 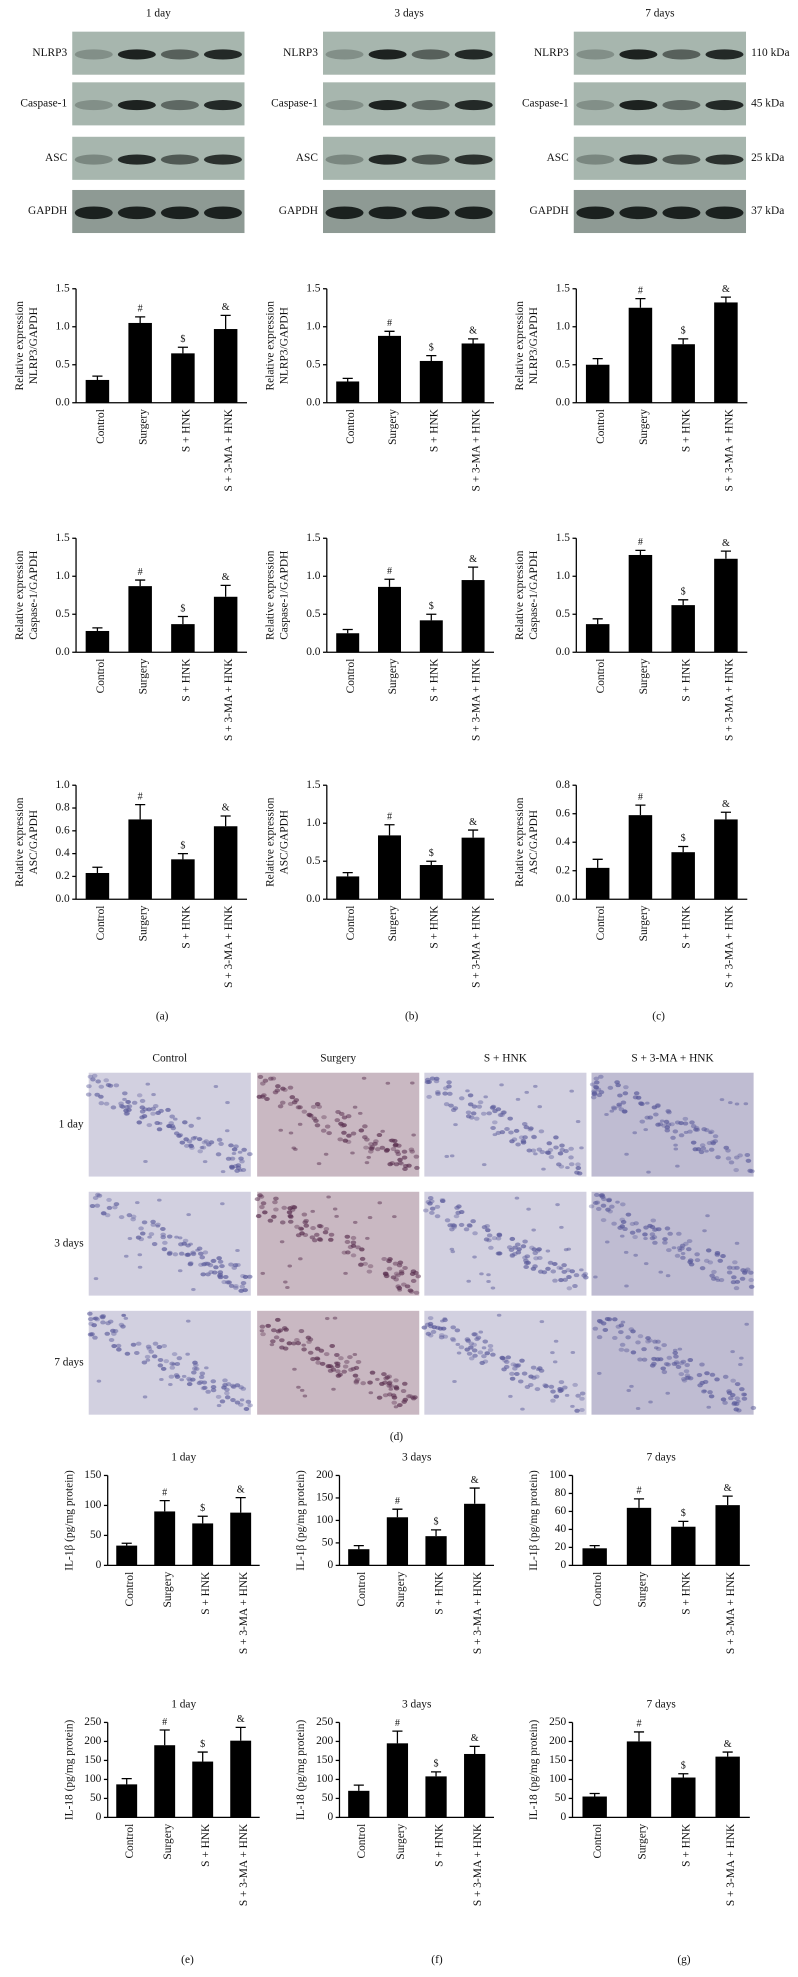 I want to click on histology-row: 7 days, so click(x=69, y=1362).